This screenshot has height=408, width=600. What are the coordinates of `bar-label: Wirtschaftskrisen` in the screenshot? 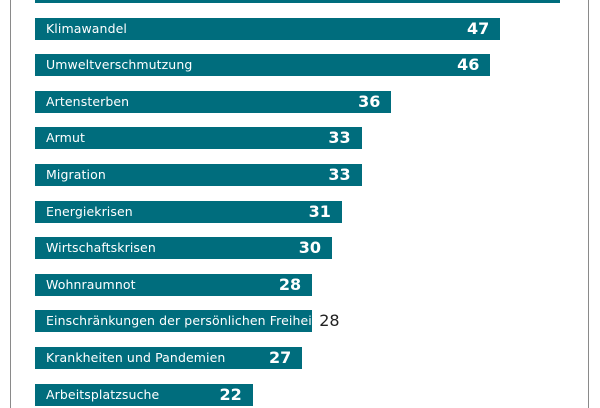 It's located at (101, 248).